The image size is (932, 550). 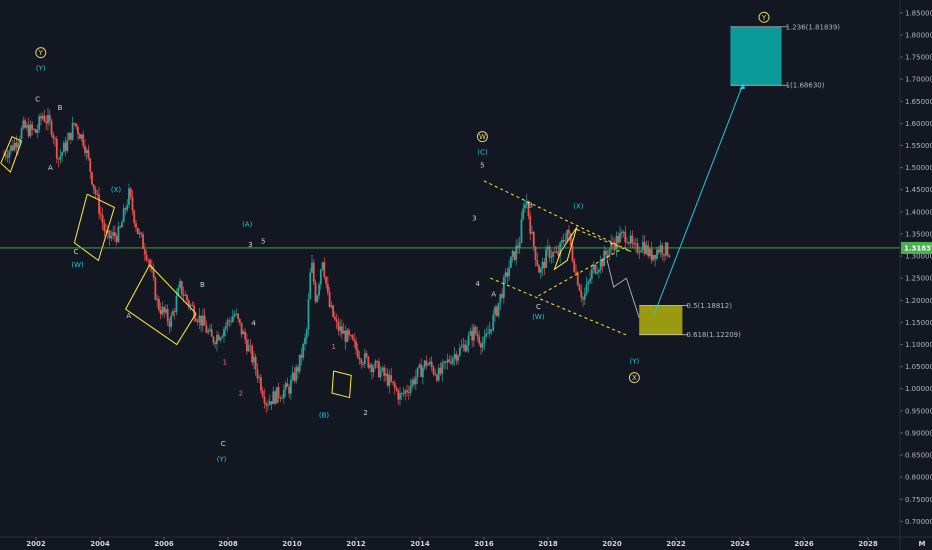 What do you see at coordinates (918, 80) in the screenshot?
I see `y-tick-label: 1.70000` at bounding box center [918, 80].